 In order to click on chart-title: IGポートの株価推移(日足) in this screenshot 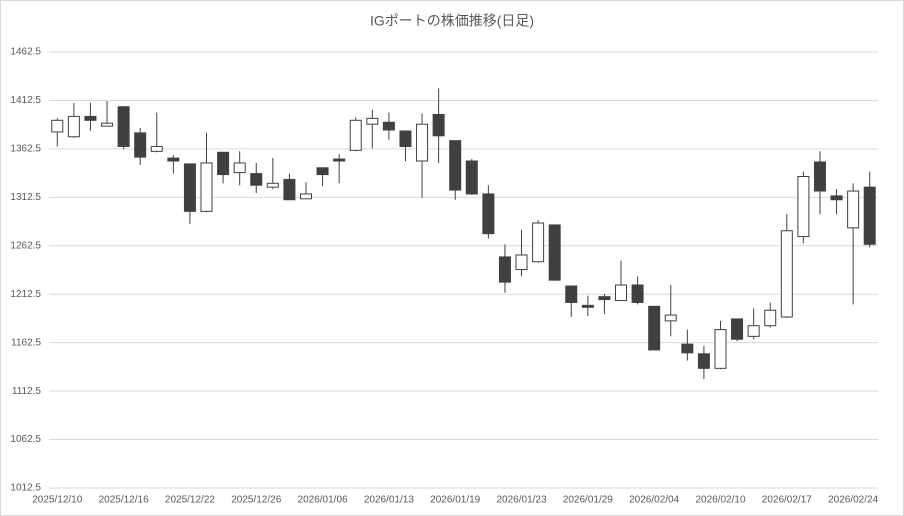, I will do `click(452, 21)`.